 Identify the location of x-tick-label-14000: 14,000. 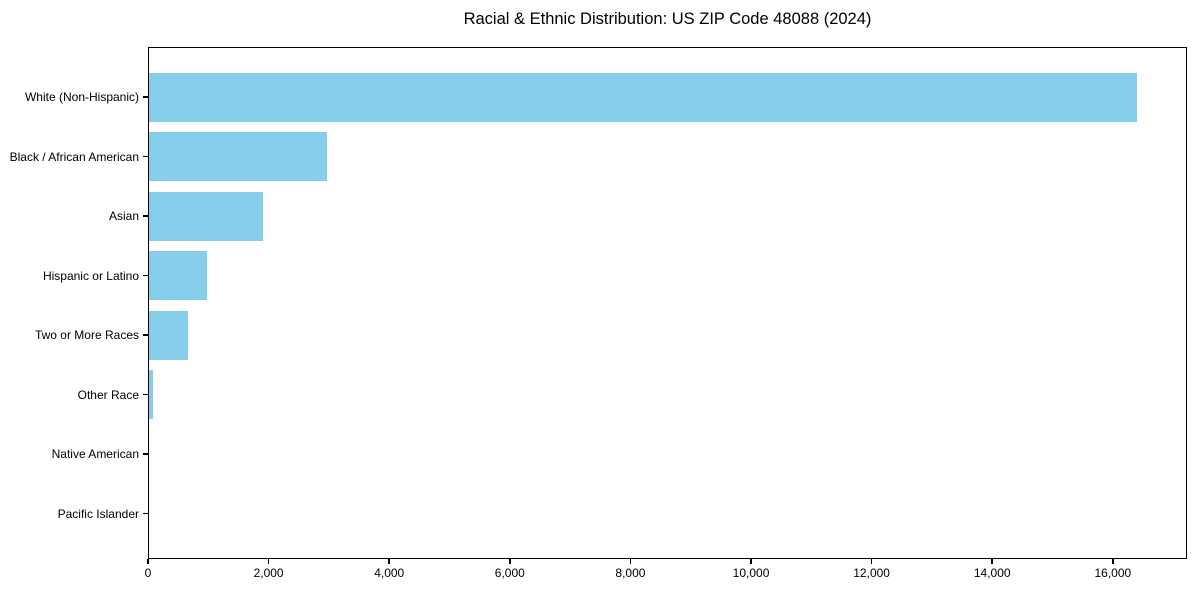
(992, 573).